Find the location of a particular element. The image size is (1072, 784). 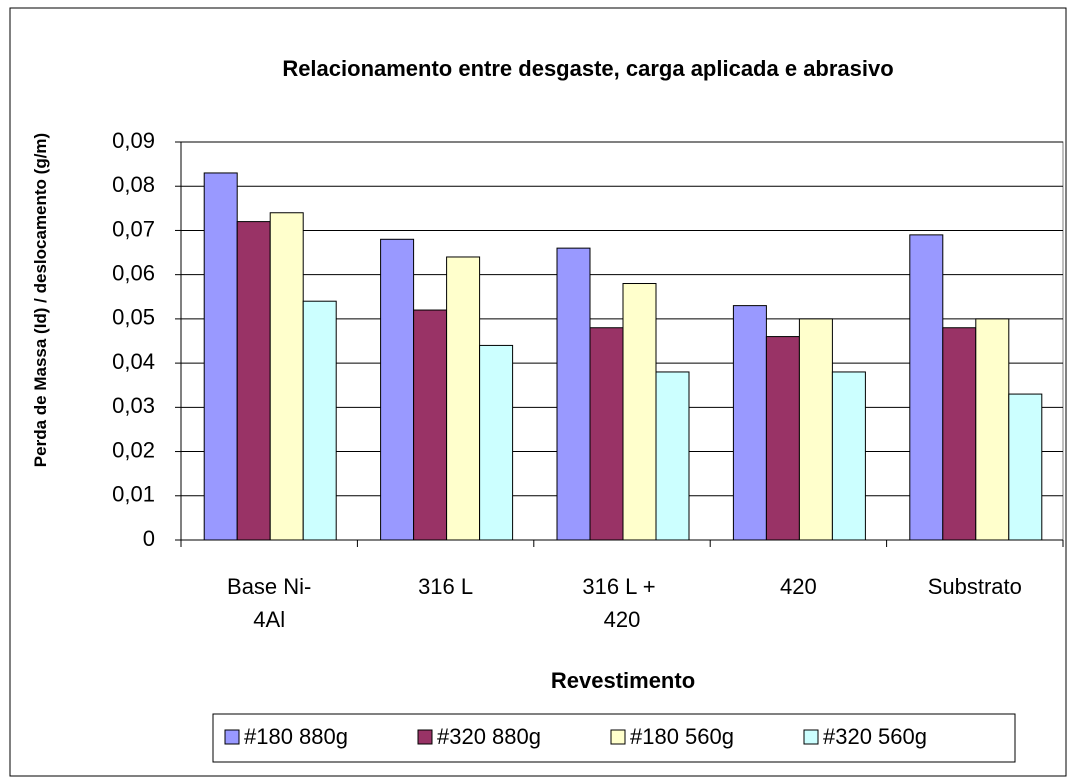

legend-label: #180 880g is located at coordinates (296, 736).